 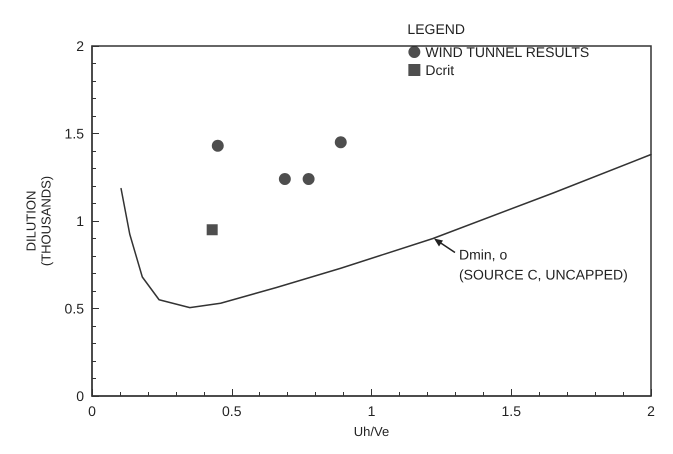 What do you see at coordinates (651, 411) in the screenshot?
I see `x-tick-label: 2` at bounding box center [651, 411].